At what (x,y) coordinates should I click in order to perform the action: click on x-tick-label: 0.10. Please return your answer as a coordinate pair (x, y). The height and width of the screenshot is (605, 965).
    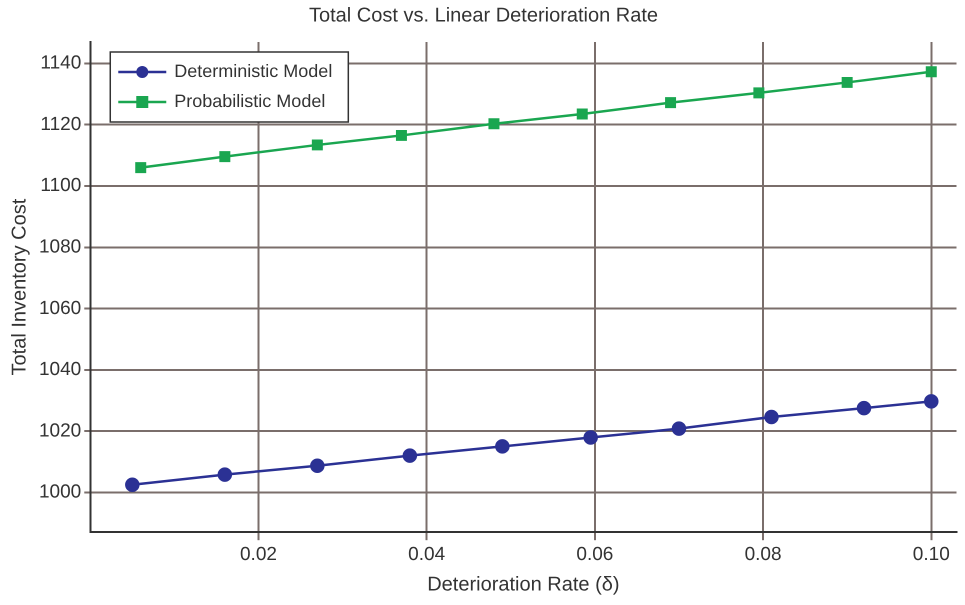
    Looking at the image, I should click on (931, 554).